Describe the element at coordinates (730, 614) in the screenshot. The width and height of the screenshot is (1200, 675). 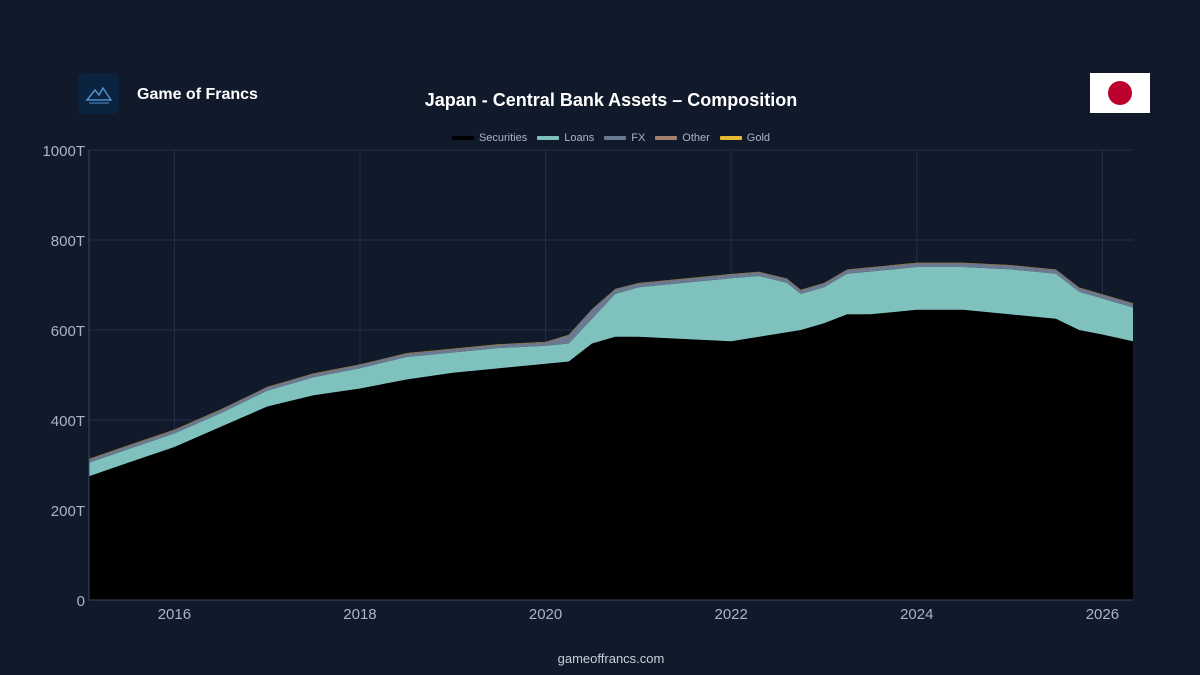
I see `x-tick-label: 2022` at that location.